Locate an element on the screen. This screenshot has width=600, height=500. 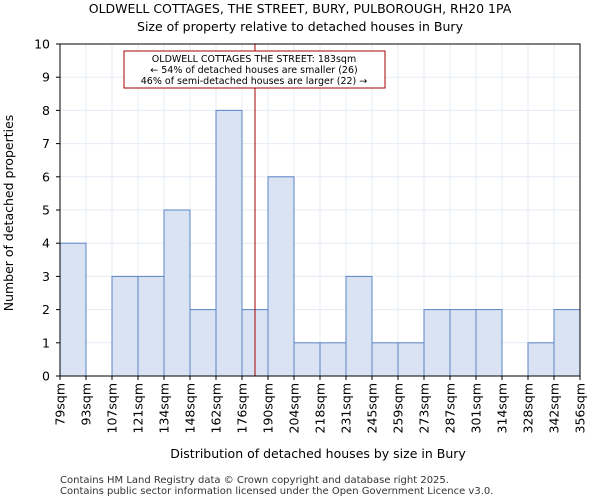
x-tick-label: 259sqm is located at coordinates (398, 408).